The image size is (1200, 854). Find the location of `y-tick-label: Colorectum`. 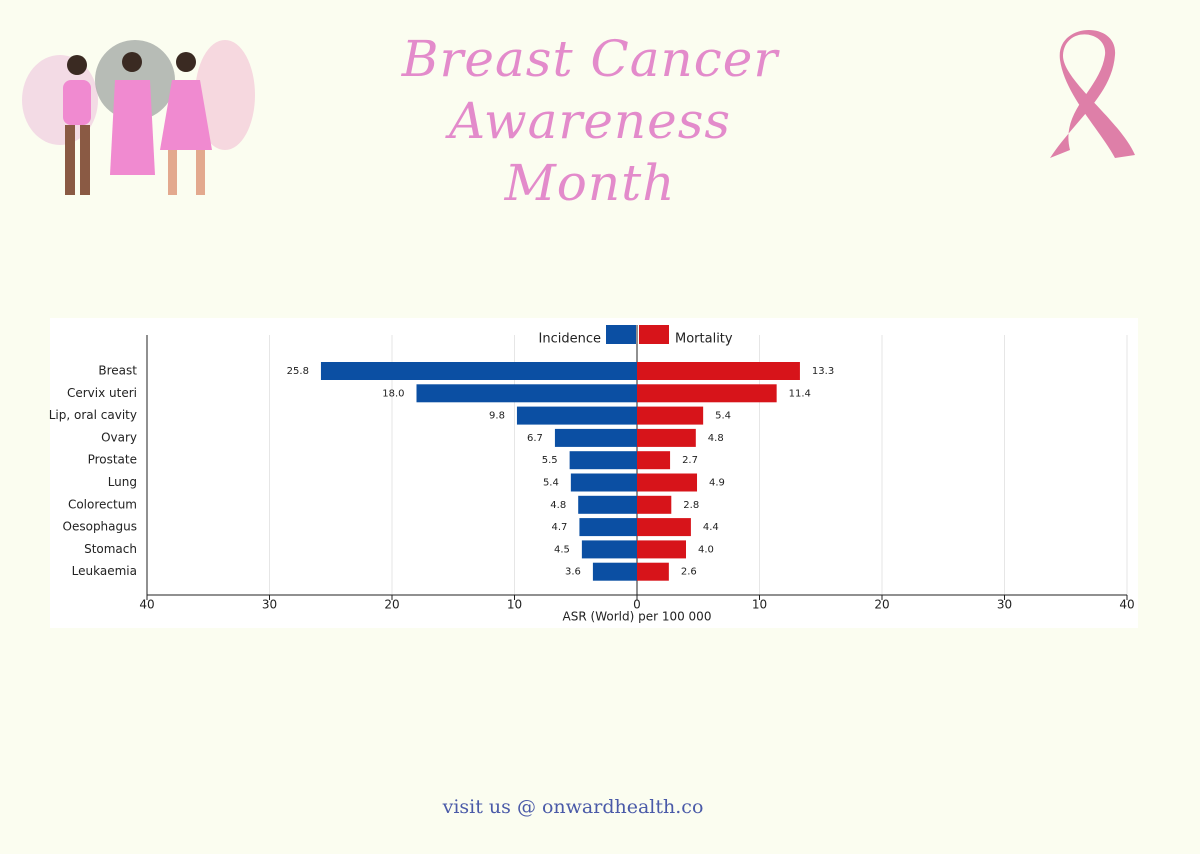

y-tick-label: Colorectum is located at coordinates (102, 504).